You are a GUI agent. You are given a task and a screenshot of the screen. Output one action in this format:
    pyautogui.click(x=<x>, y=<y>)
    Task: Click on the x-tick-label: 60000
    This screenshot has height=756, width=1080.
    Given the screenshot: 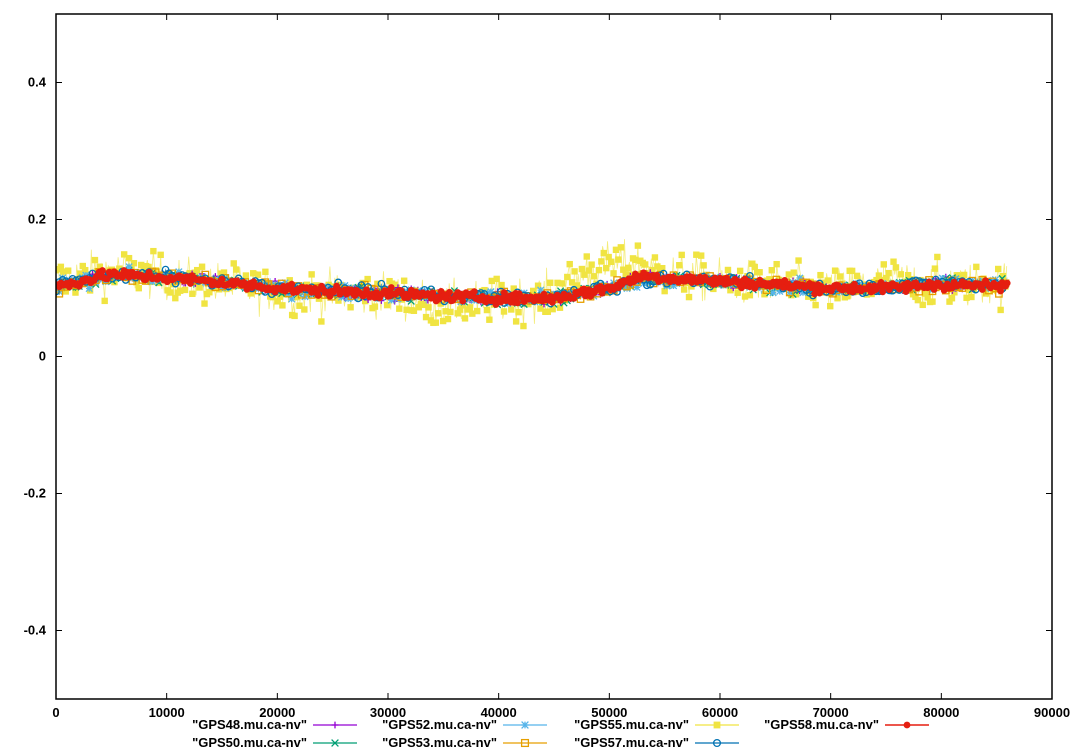 What is the action you would take?
    pyautogui.click(x=720, y=712)
    